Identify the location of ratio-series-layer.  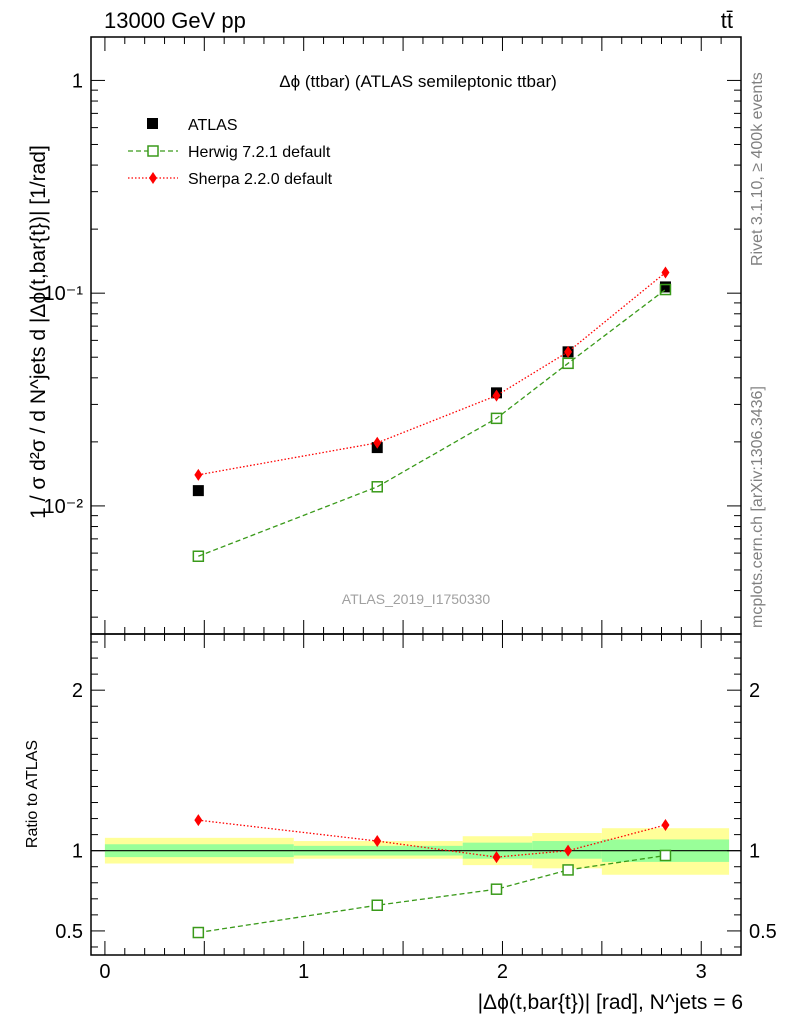
(432, 876).